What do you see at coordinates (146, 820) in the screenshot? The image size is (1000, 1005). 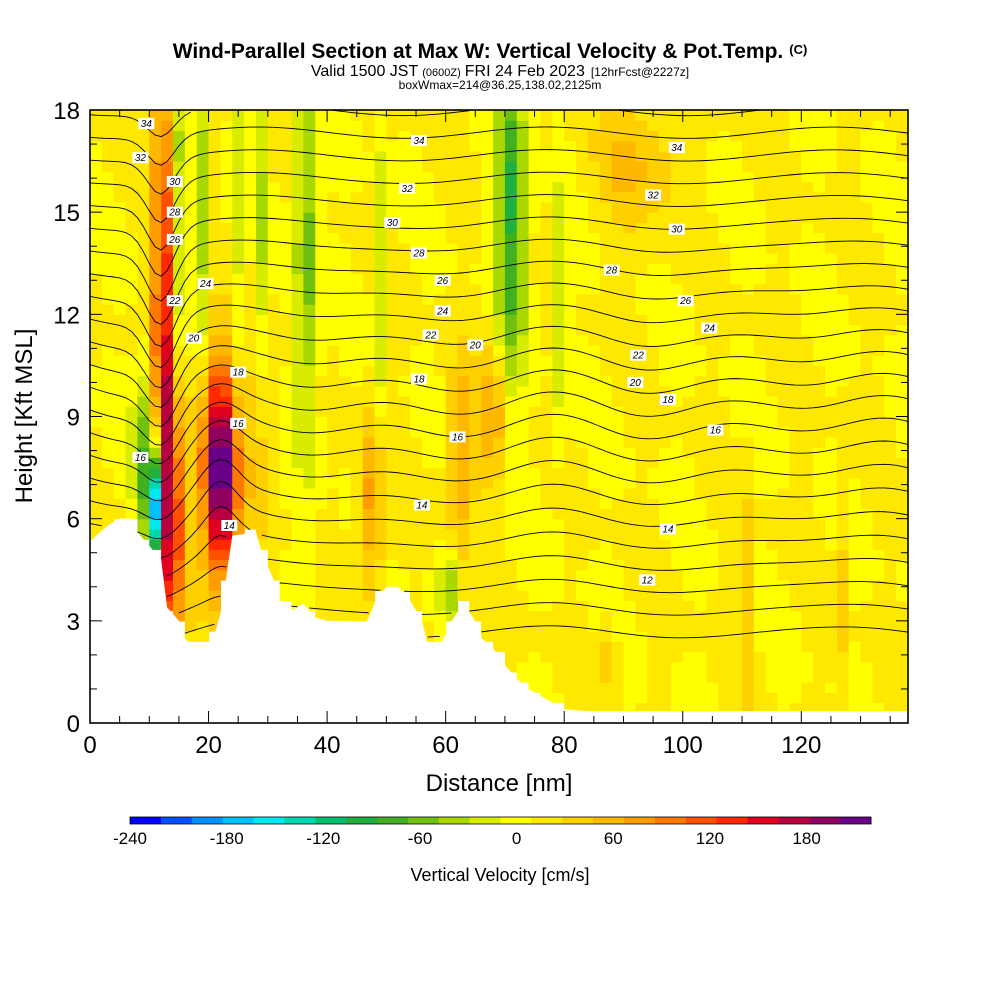 I see `colorbar-swatch` at bounding box center [146, 820].